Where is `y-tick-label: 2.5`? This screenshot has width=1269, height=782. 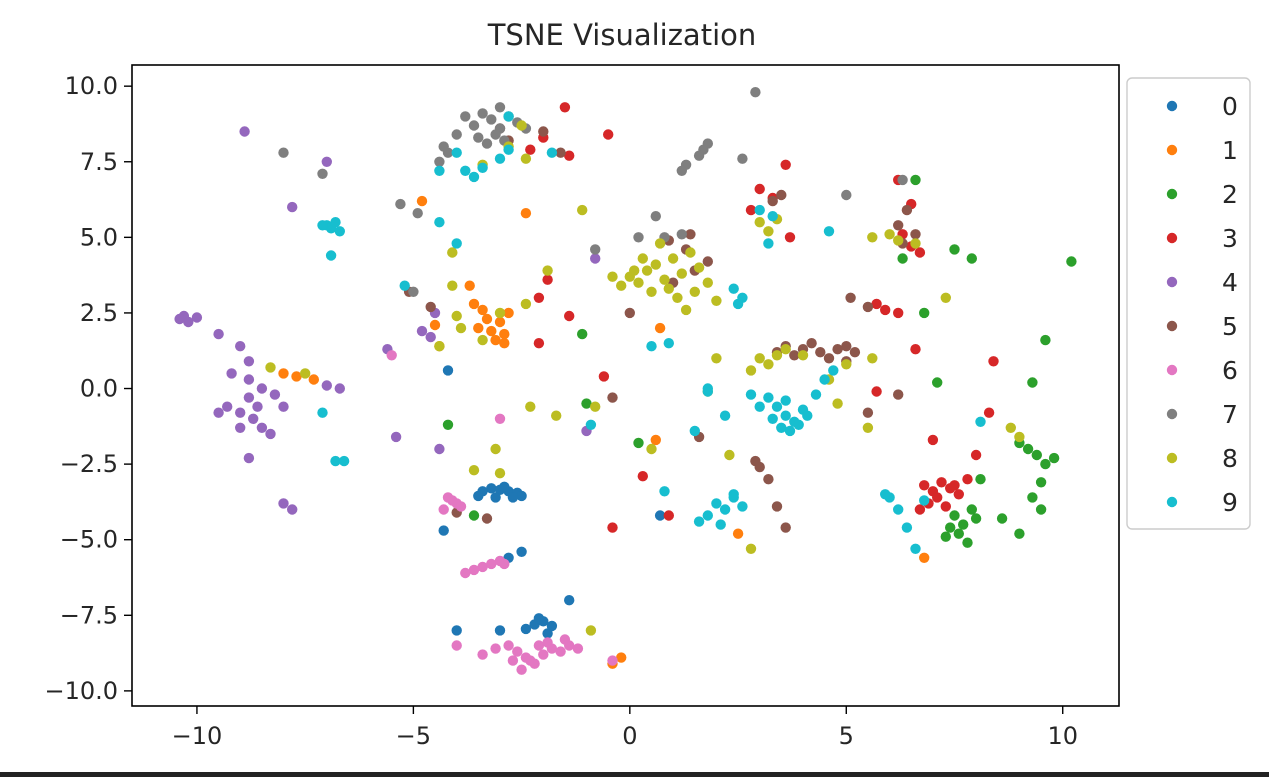
y-tick-label: 2.5 is located at coordinates (99, 313).